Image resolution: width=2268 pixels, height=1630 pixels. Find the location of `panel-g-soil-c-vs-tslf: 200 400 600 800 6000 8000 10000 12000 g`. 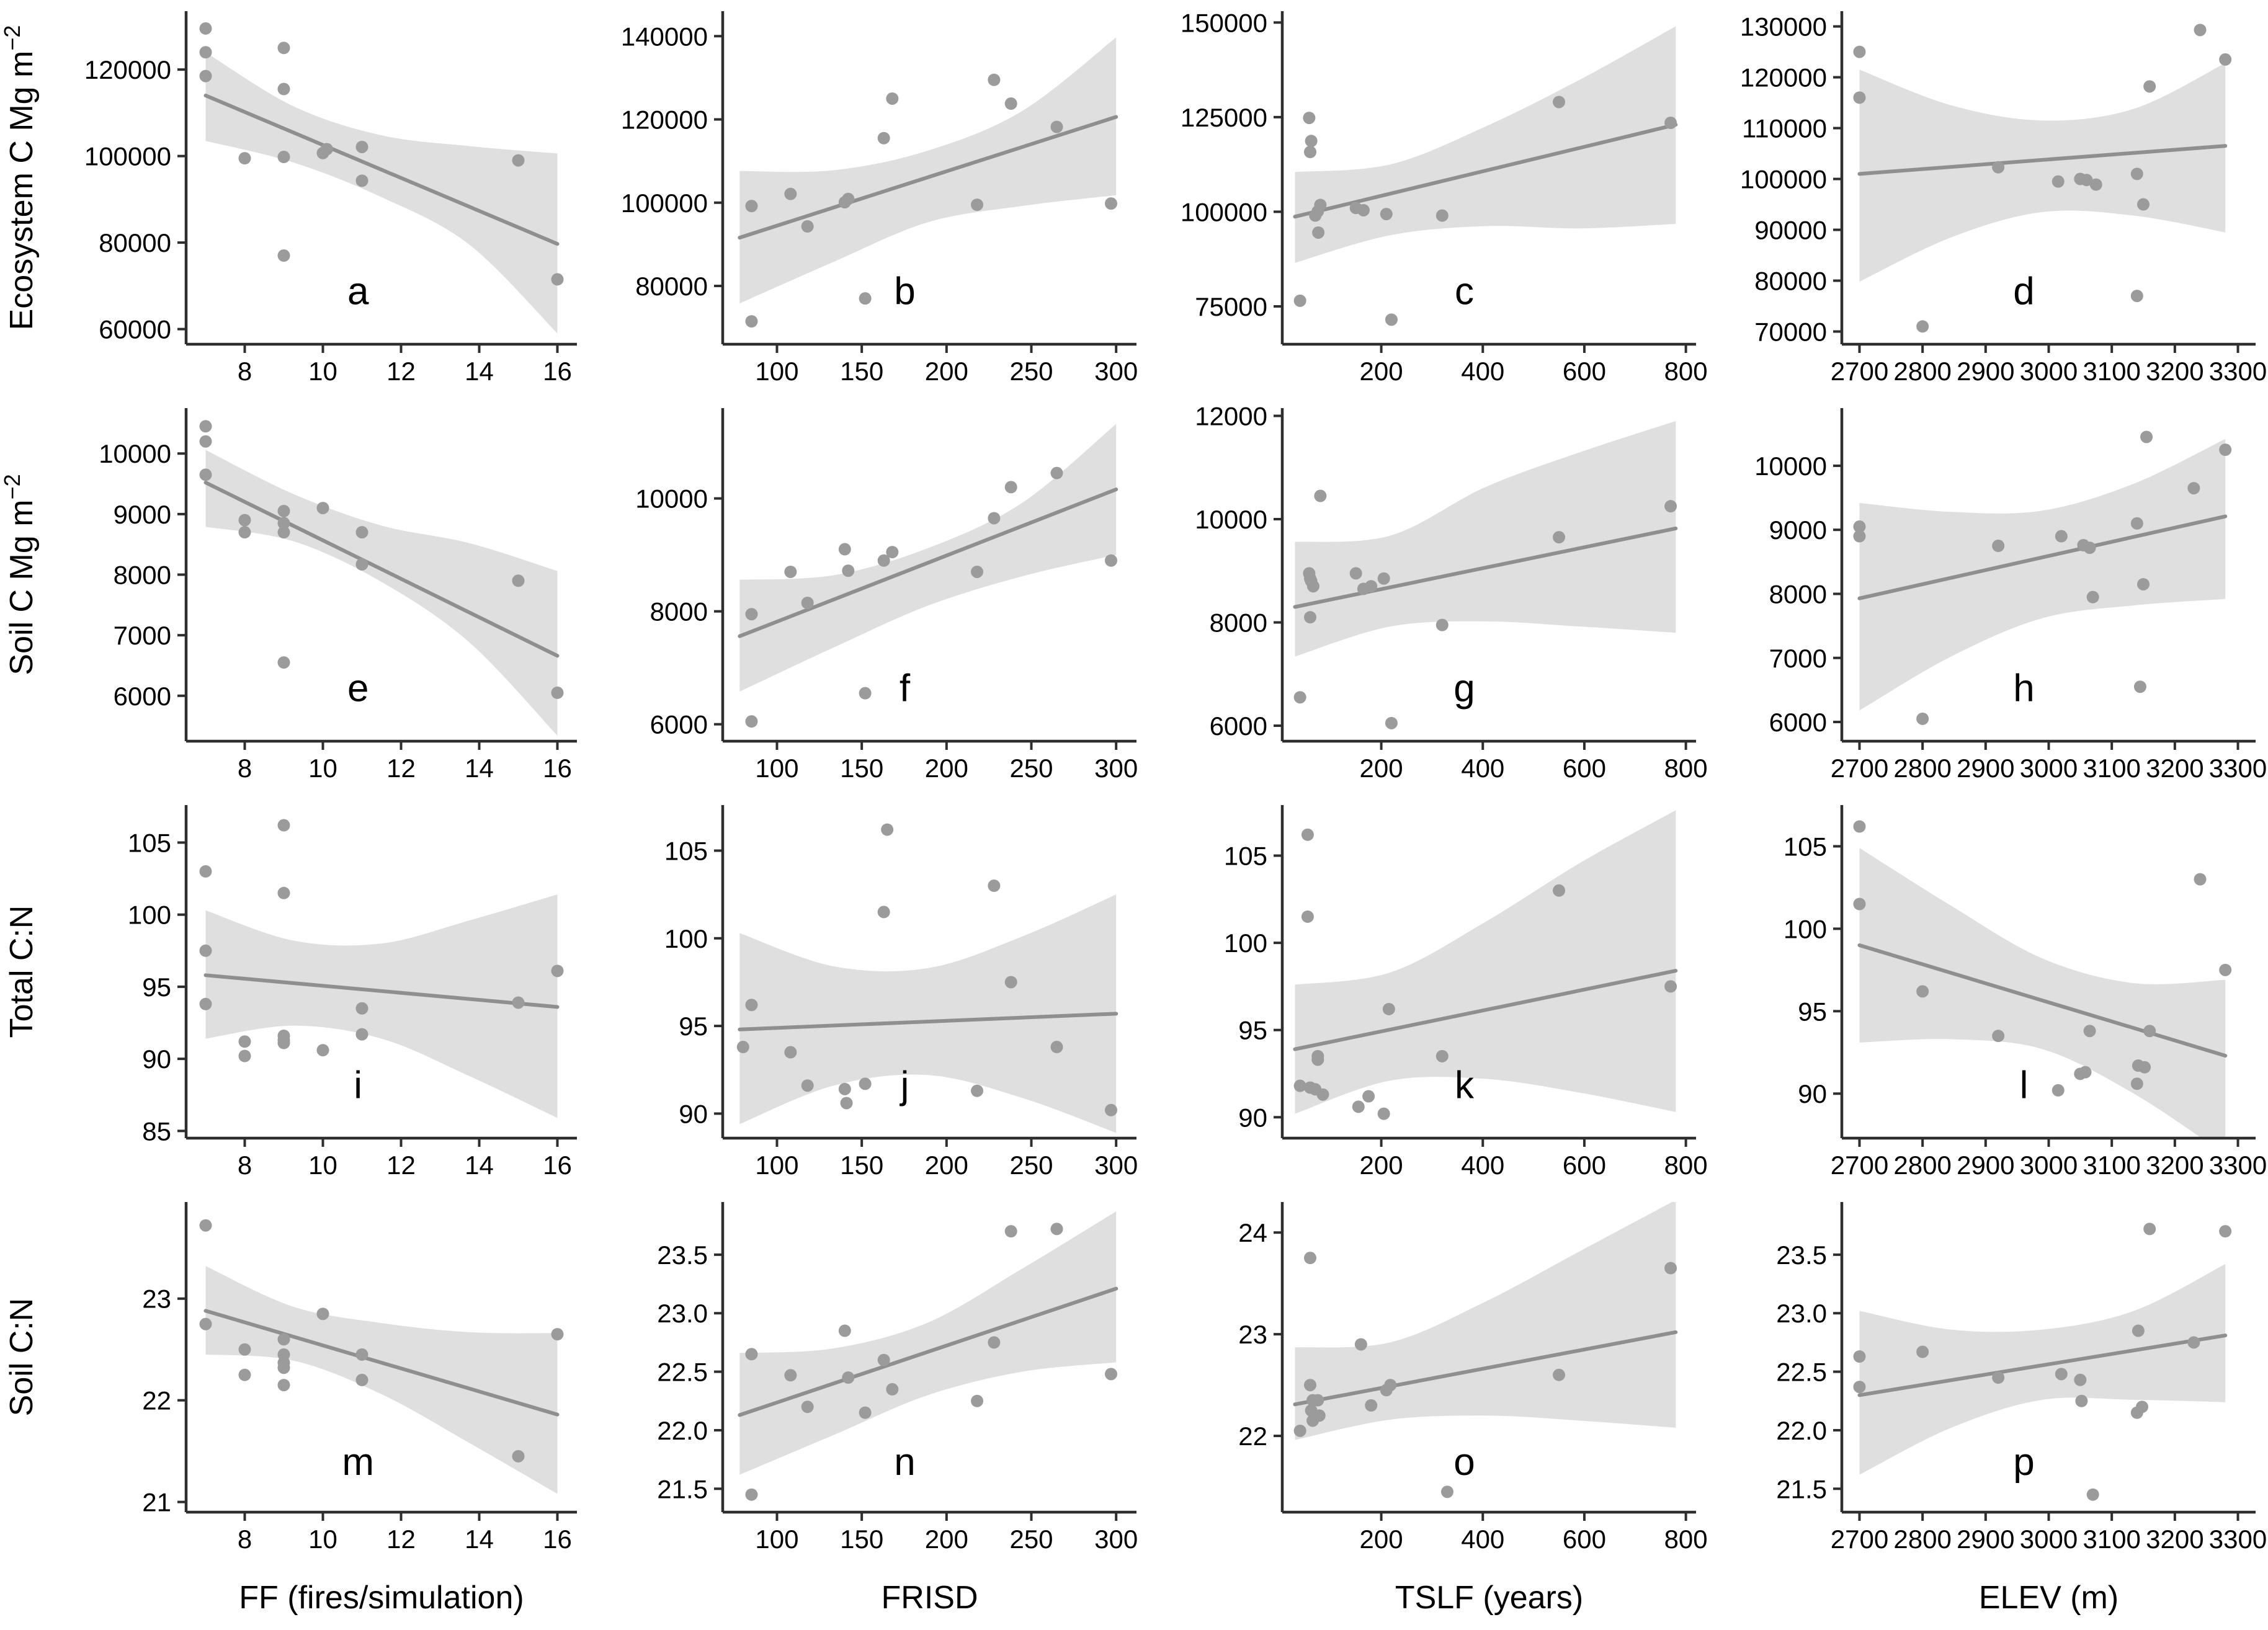

panel-g-soil-c-vs-tslf: 200 400 600 800 6000 8000 10000 12000 g is located at coordinates (1428, 596).